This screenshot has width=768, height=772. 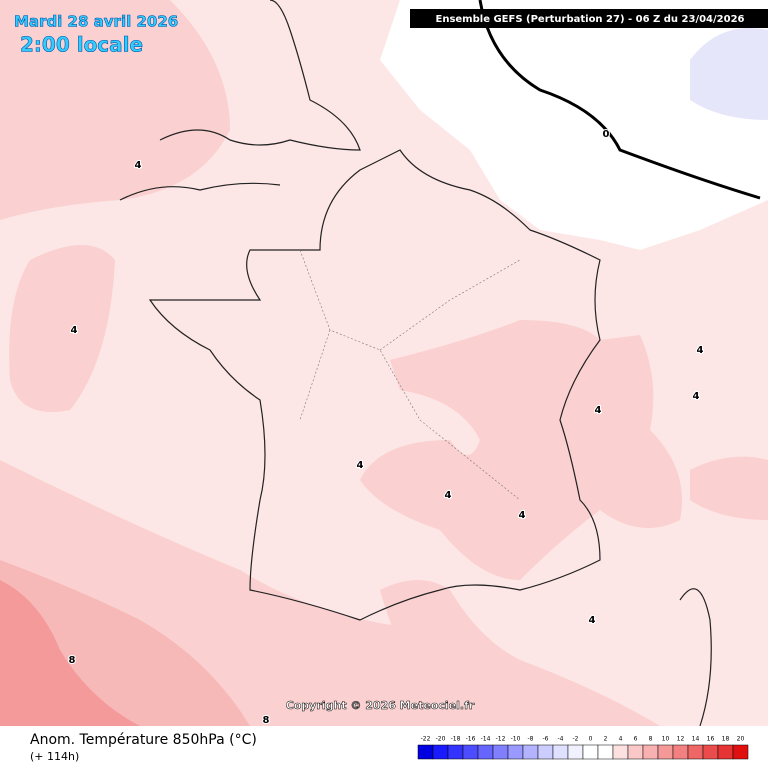 I want to click on legend-tick-label: 4, so click(x=621, y=739).